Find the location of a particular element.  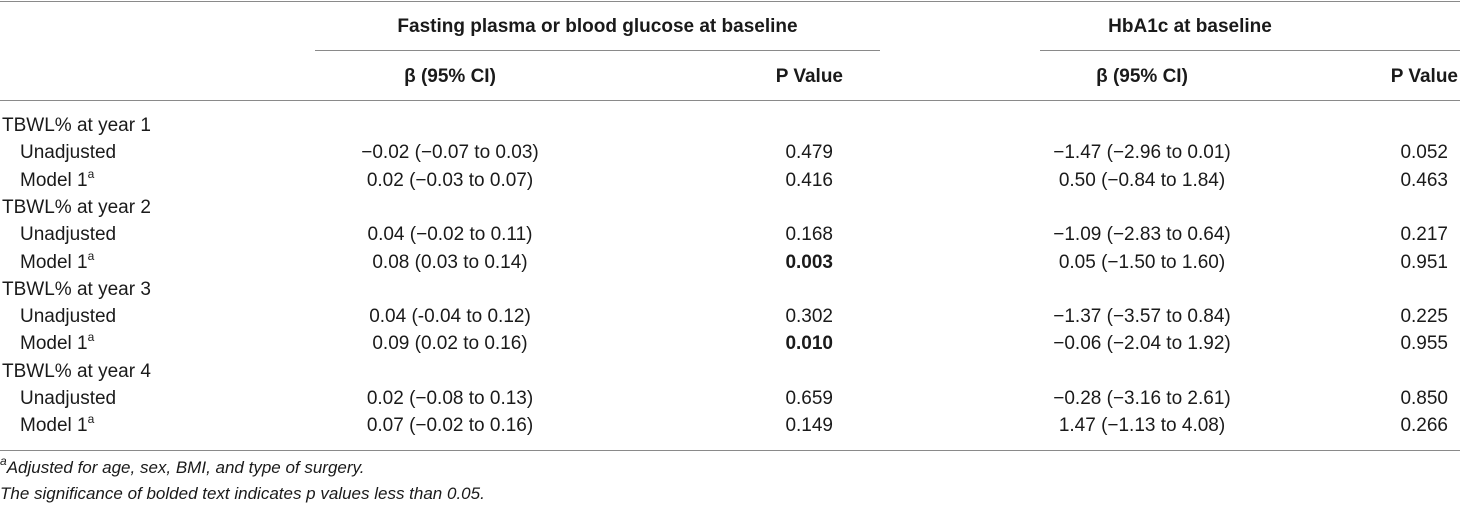

col-header-fasting-beta: β (95% CI) is located at coordinates (450, 76).